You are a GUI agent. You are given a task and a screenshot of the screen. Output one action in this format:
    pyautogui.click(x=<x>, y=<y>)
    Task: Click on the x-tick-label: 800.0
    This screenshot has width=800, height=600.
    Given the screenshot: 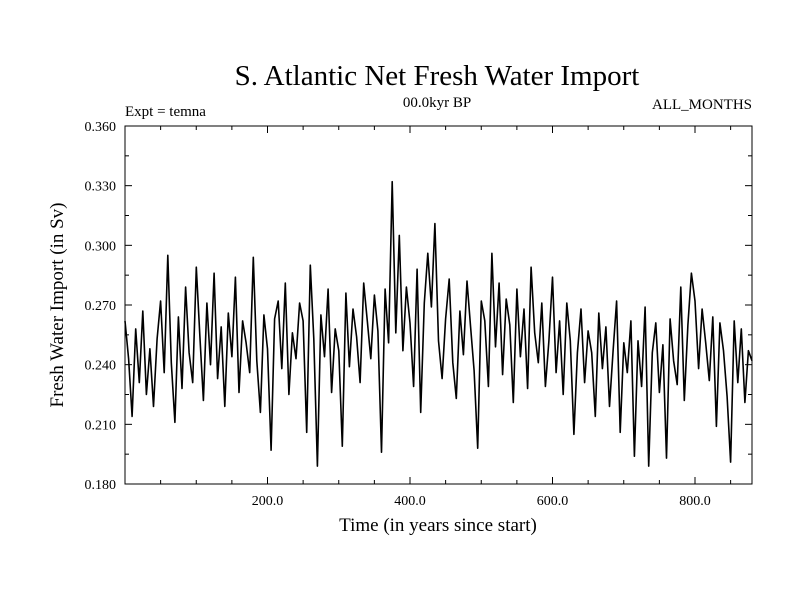 What is the action you would take?
    pyautogui.click(x=695, y=501)
    